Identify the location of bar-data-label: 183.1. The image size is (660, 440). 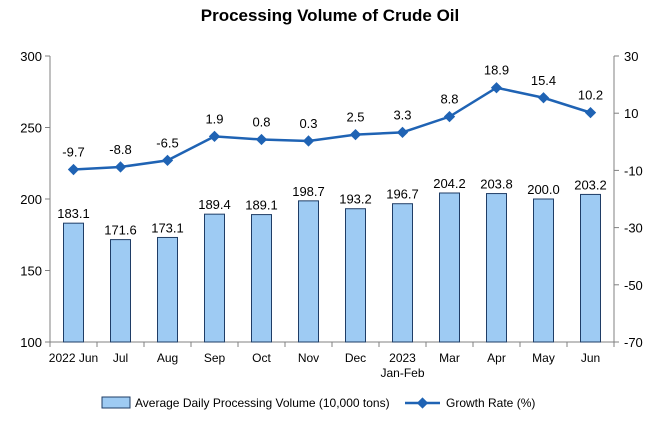
(73, 213).